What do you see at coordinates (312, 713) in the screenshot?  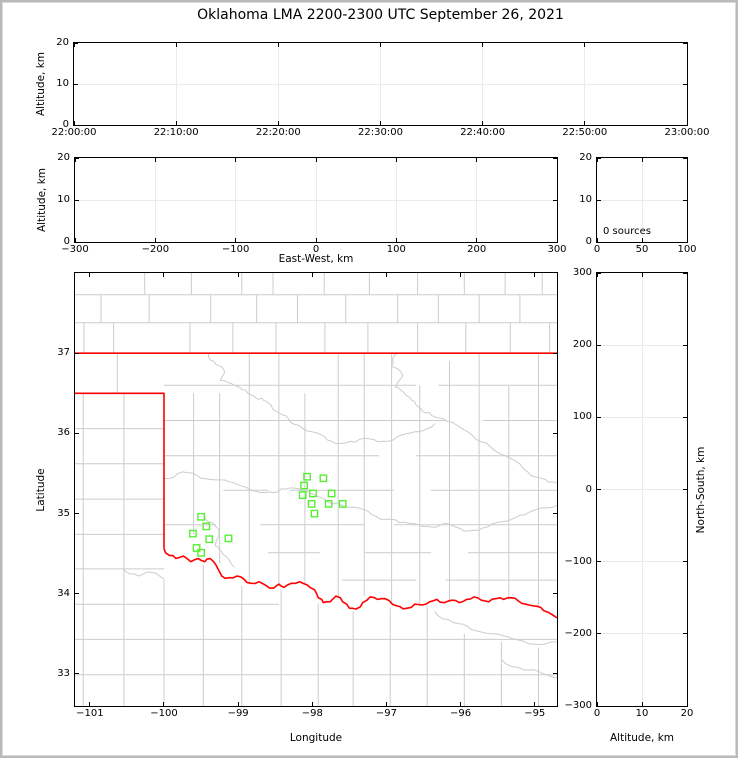 I see `x-tick-label: −98` at bounding box center [312, 713].